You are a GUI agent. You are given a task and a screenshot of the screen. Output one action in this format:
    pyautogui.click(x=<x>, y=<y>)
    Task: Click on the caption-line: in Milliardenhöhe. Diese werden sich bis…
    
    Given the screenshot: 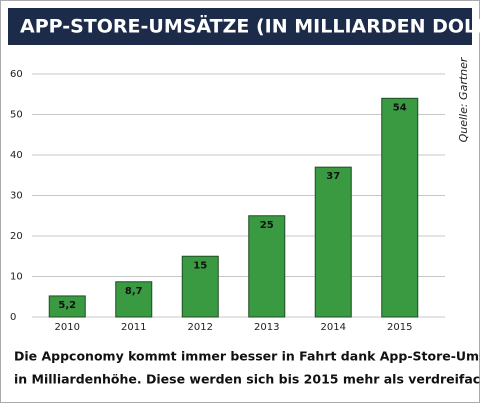 What is the action you would take?
    pyautogui.click(x=247, y=379)
    